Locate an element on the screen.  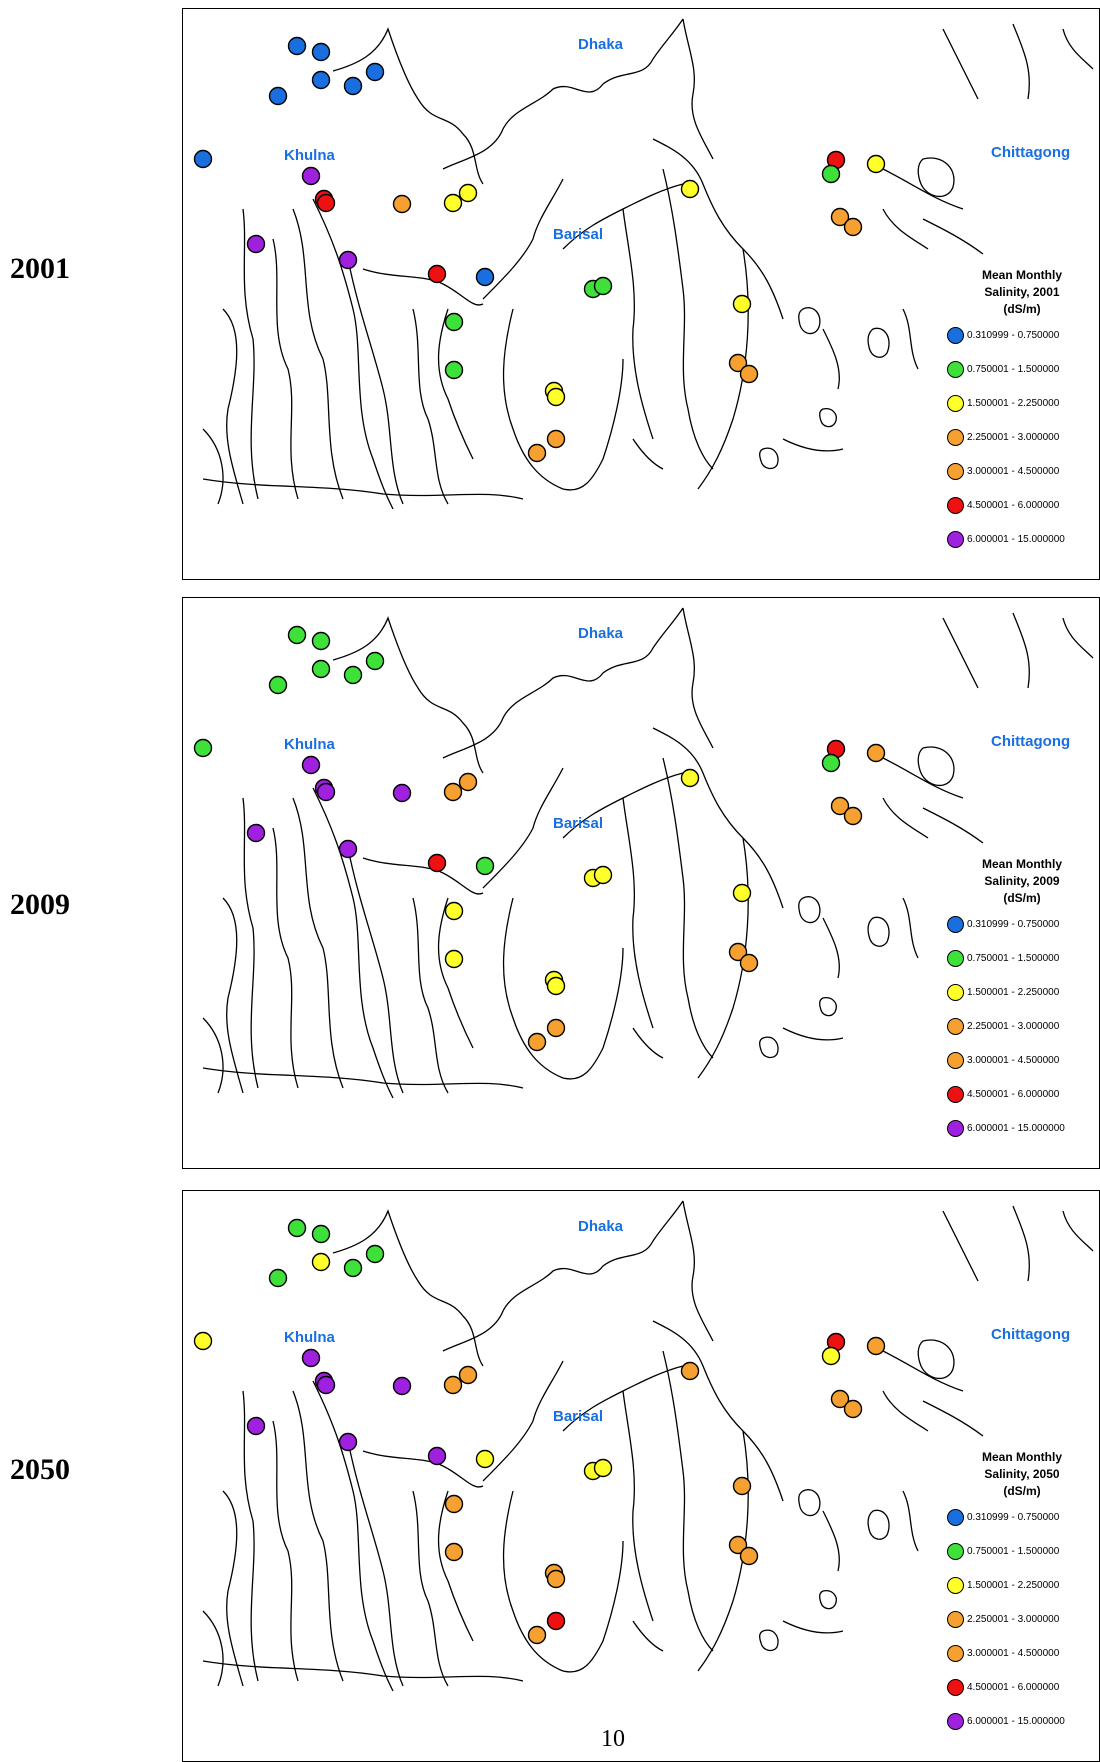
legend-label: 4.500001 - 6.000000 is located at coordinates (1013, 505).